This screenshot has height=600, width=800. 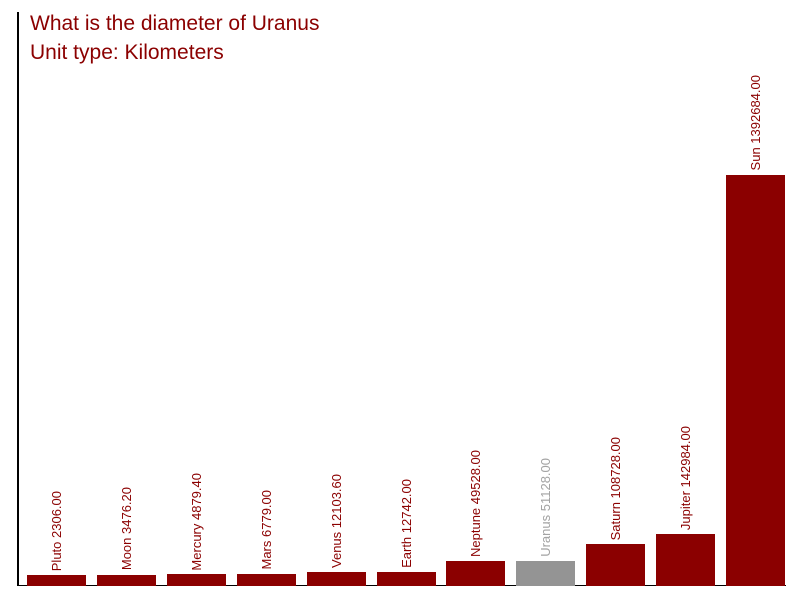 I want to click on chart-subtitle: Unit type: Kilometers, so click(x=127, y=52).